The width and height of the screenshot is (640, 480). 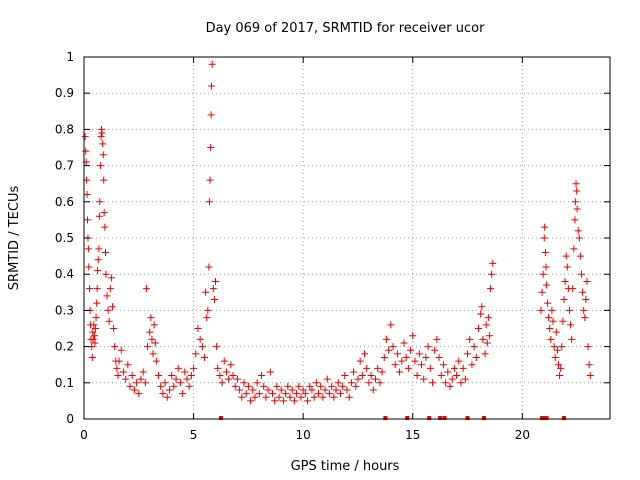 What do you see at coordinates (14, 238) in the screenshot?
I see `y-axis-title: SRMTID / TECUs` at bounding box center [14, 238].